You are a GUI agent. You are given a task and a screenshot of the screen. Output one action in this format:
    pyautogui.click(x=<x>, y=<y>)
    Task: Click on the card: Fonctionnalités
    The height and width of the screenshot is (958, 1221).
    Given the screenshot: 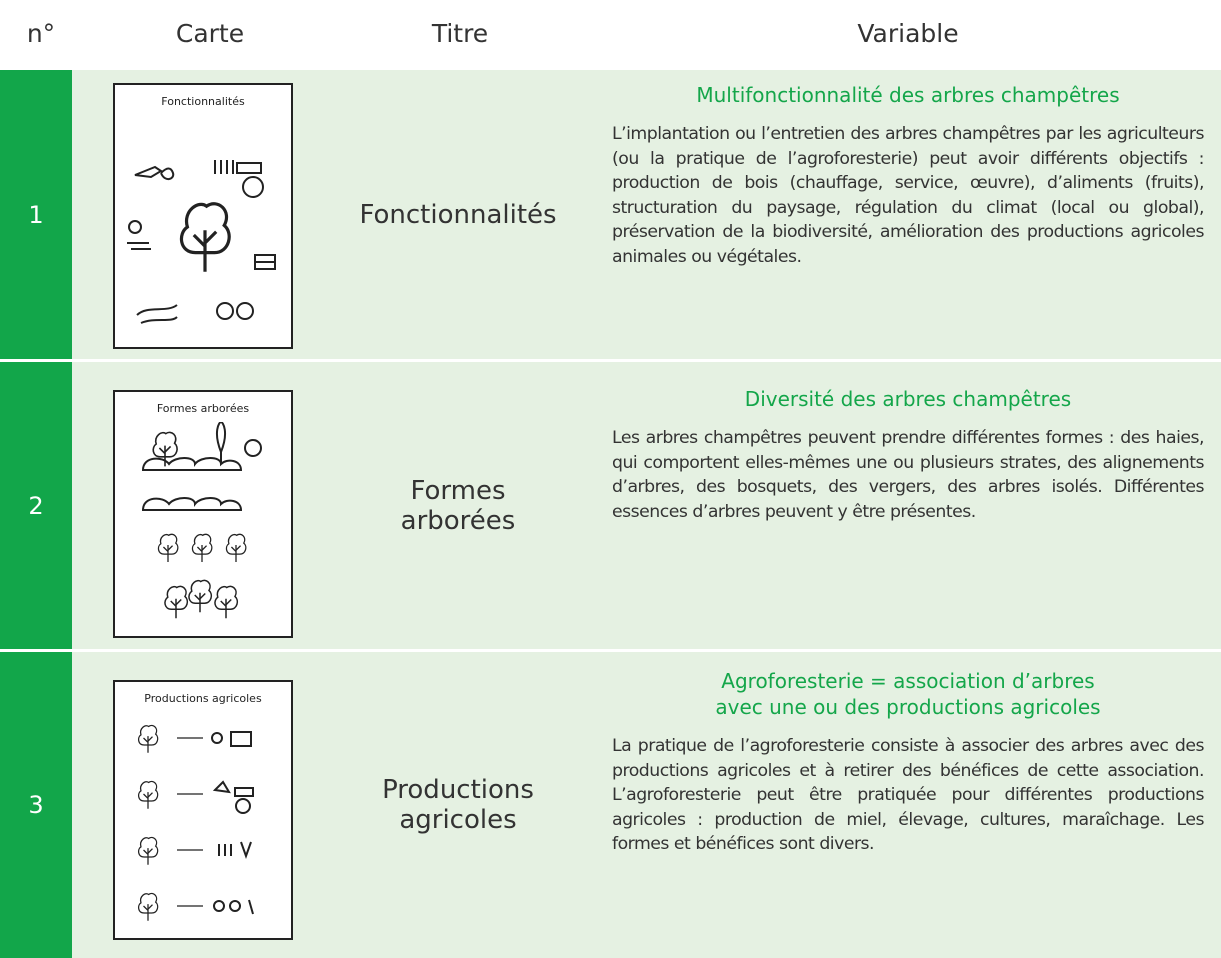 What is the action you would take?
    pyautogui.click(x=203, y=216)
    